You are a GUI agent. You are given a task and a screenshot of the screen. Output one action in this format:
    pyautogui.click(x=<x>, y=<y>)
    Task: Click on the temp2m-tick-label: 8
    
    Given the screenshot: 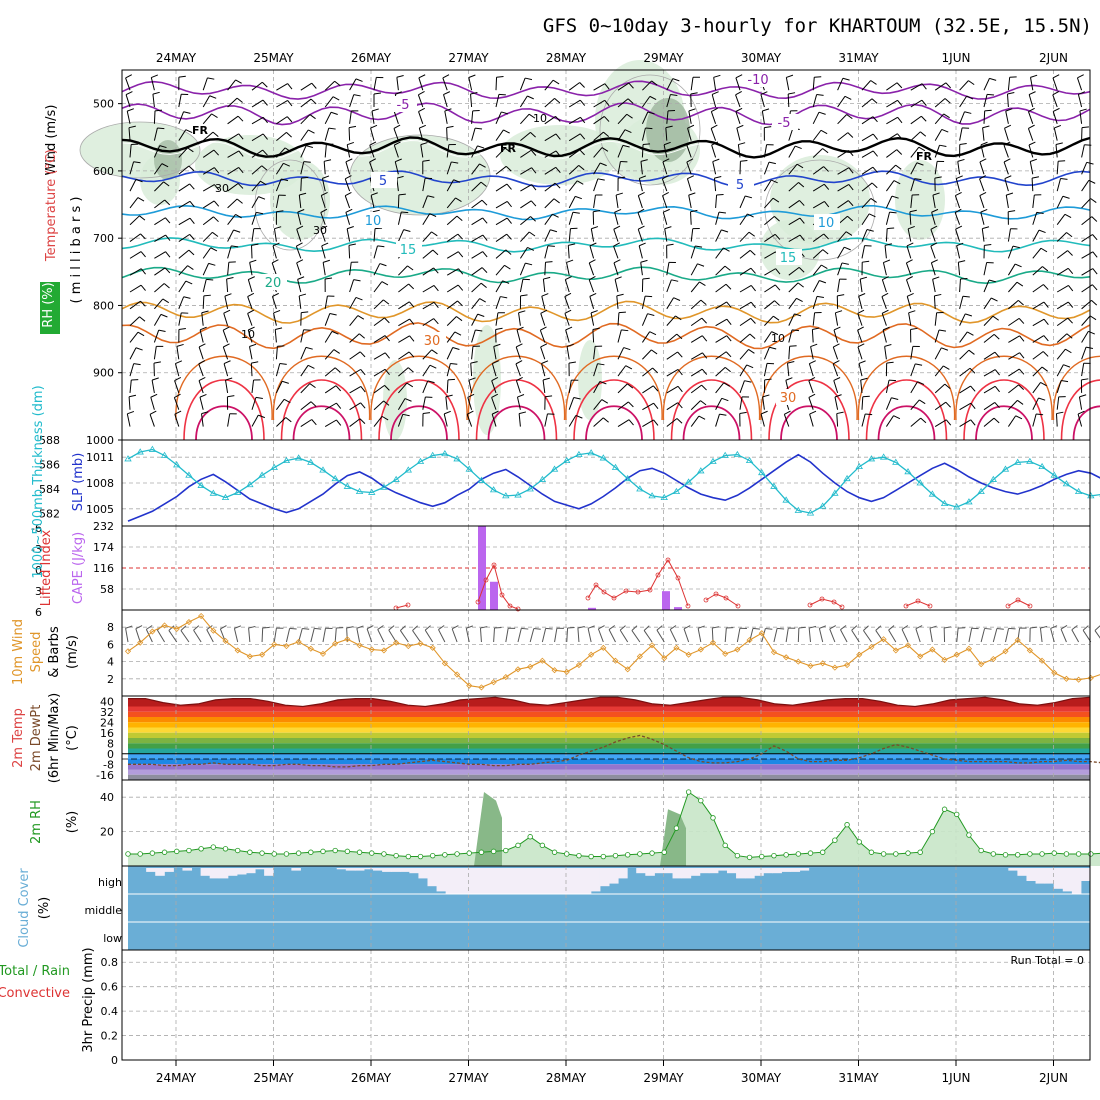 What is the action you would take?
    pyautogui.click(x=110, y=743)
    